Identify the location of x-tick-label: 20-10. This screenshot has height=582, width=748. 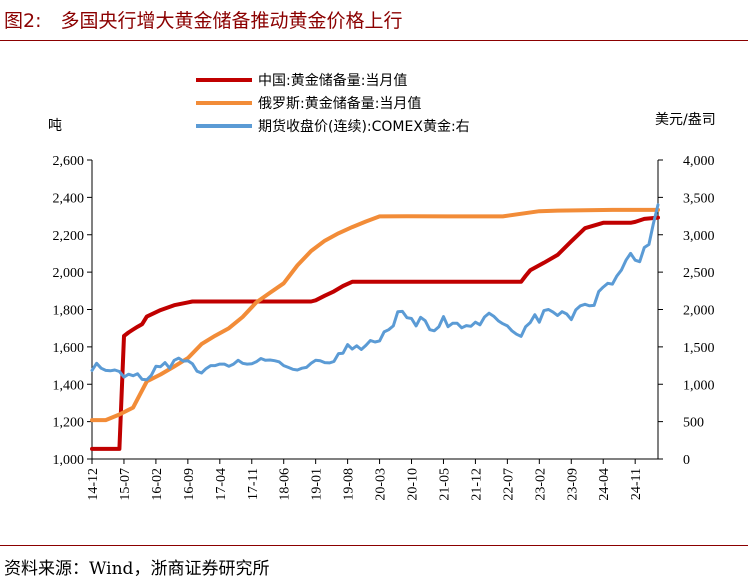
(413, 484).